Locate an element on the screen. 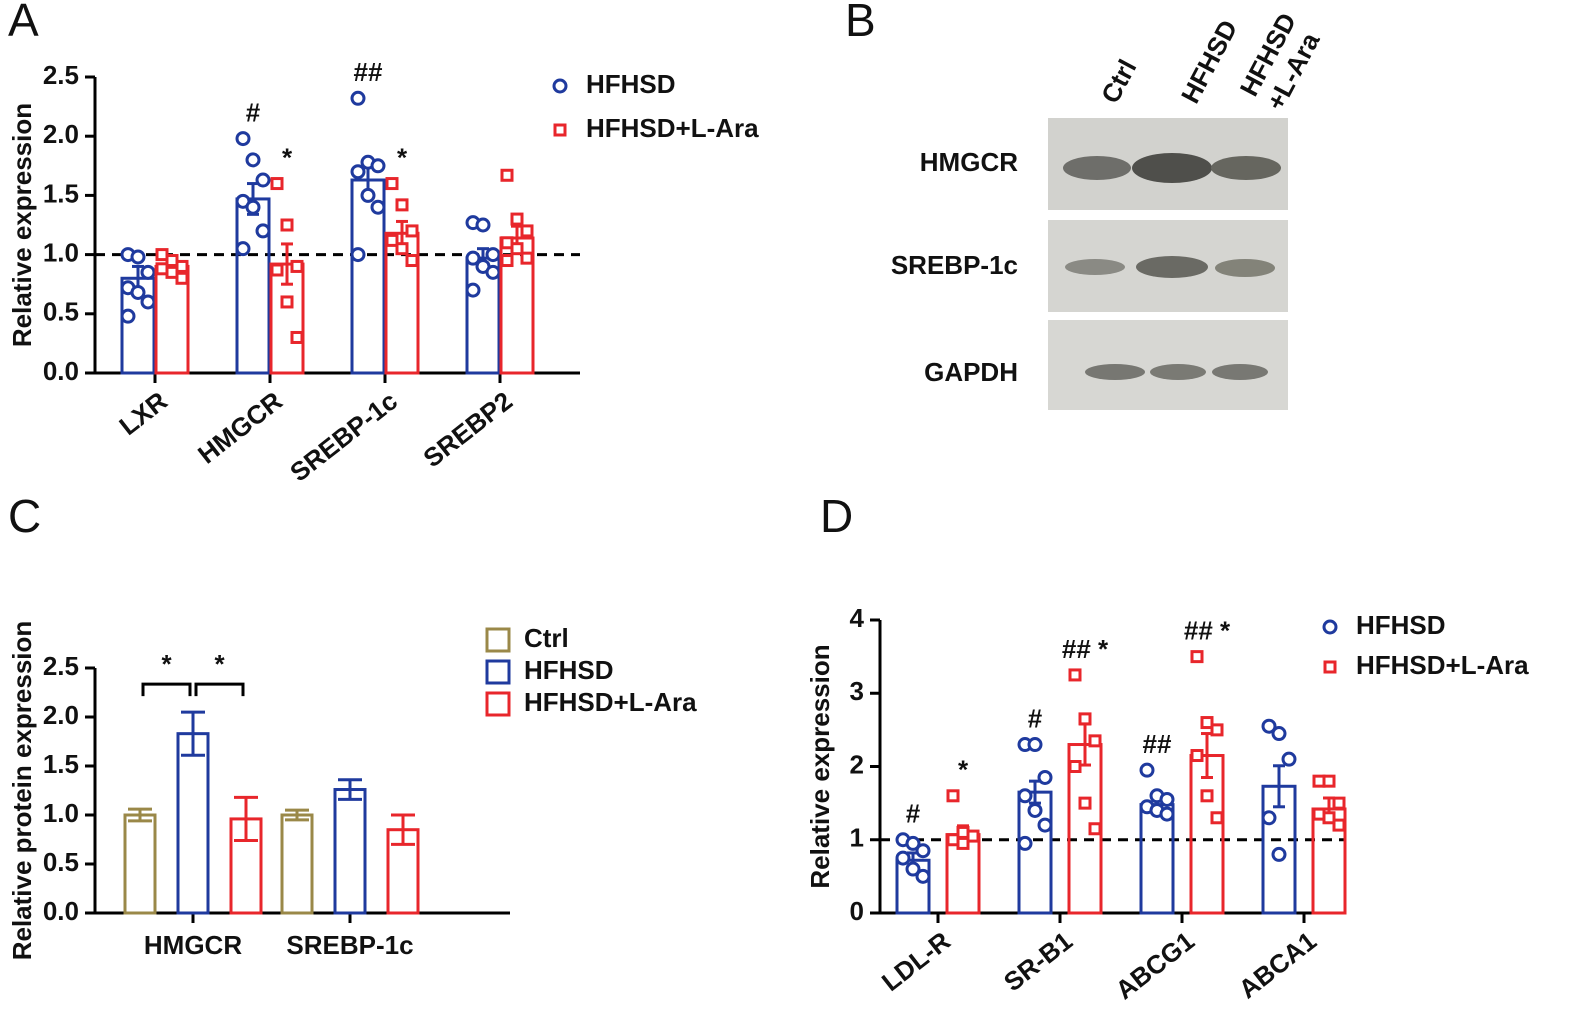 Image resolution: width=1594 pixels, height=1034 pixels. lane-label-line: HFHSD is located at coordinates (1209, 61).